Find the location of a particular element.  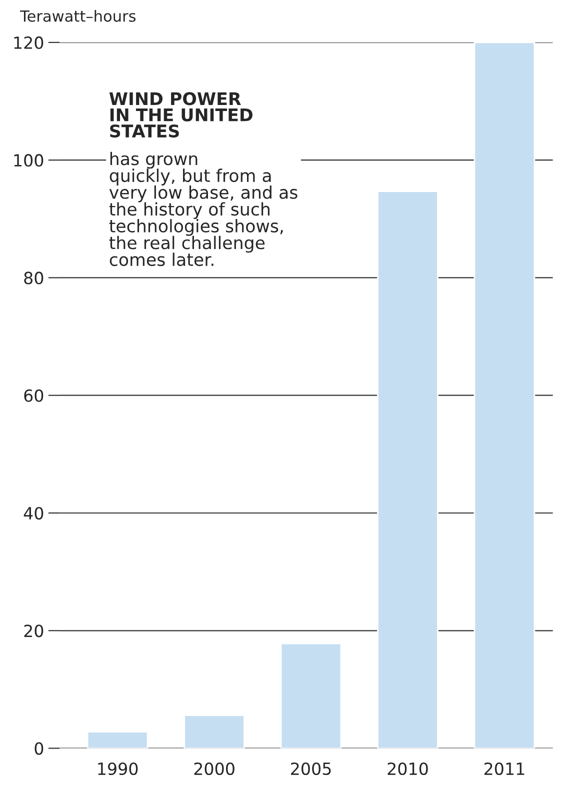

x-tick-label: 2005 is located at coordinates (311, 769).